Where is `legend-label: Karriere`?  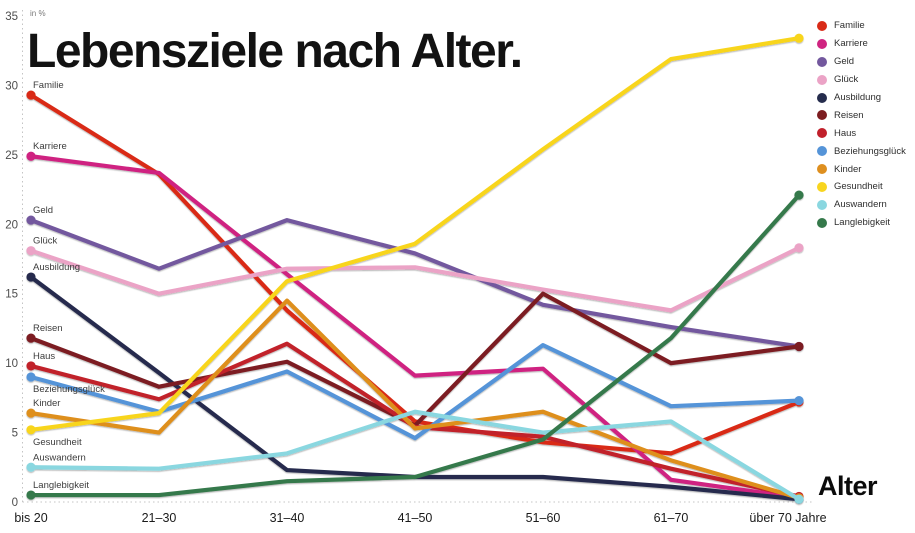 legend-label: Karriere is located at coordinates (851, 44).